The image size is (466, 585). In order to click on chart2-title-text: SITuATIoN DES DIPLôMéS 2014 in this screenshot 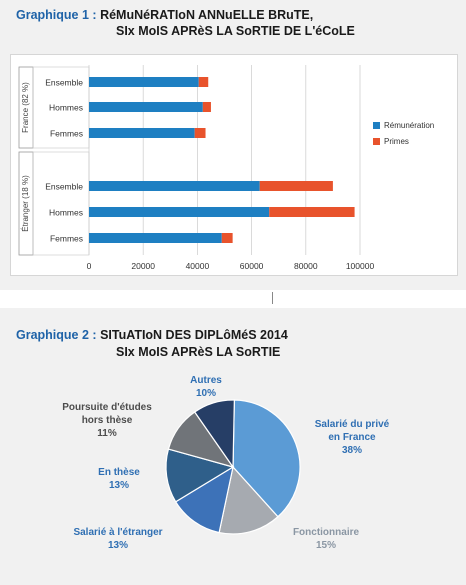, I will do `click(194, 335)`.